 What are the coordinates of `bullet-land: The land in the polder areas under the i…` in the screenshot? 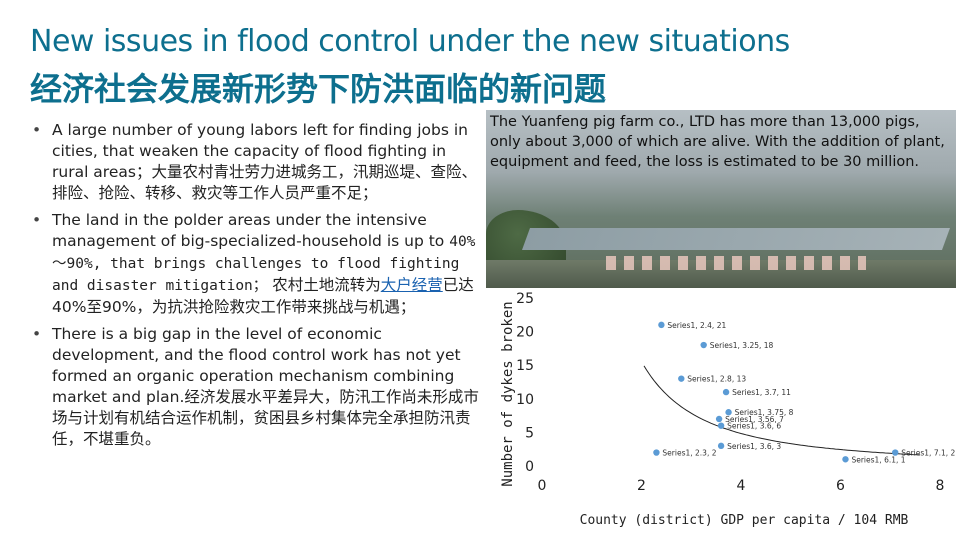 It's located at (255, 264).